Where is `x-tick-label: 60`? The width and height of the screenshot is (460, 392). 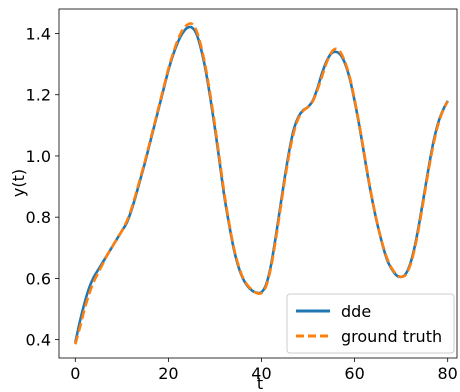
x-tick-label: 60 is located at coordinates (354, 373).